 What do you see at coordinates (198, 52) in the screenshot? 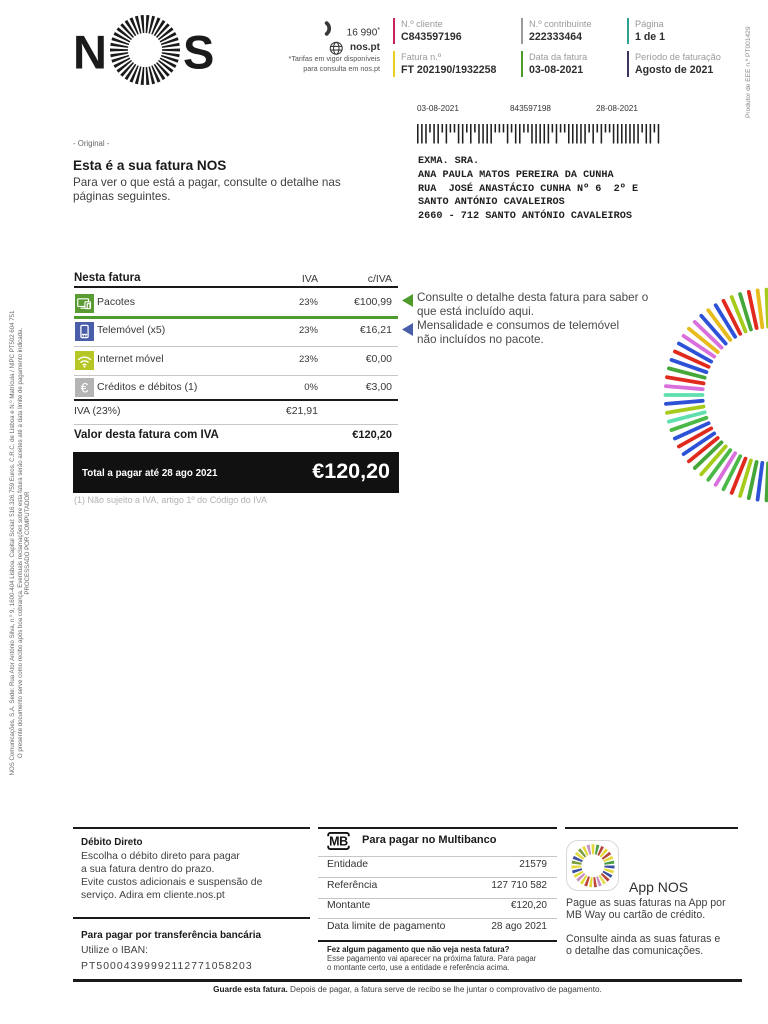
I see `svg-text: S` at bounding box center [198, 52].